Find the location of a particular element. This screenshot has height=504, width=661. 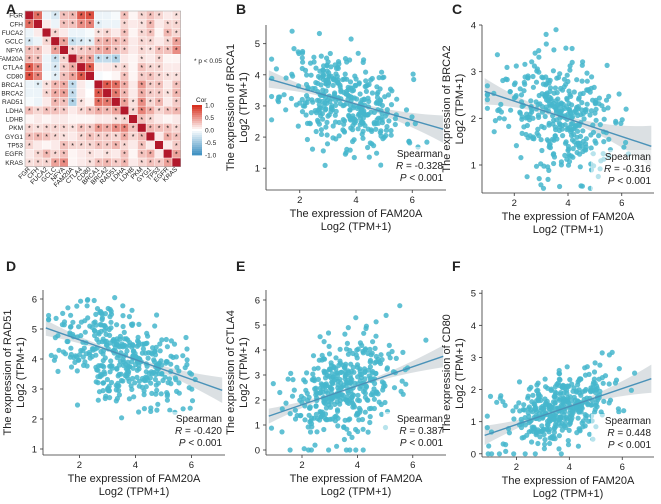

y-tick-label: 1 is located at coordinates (257, 169).